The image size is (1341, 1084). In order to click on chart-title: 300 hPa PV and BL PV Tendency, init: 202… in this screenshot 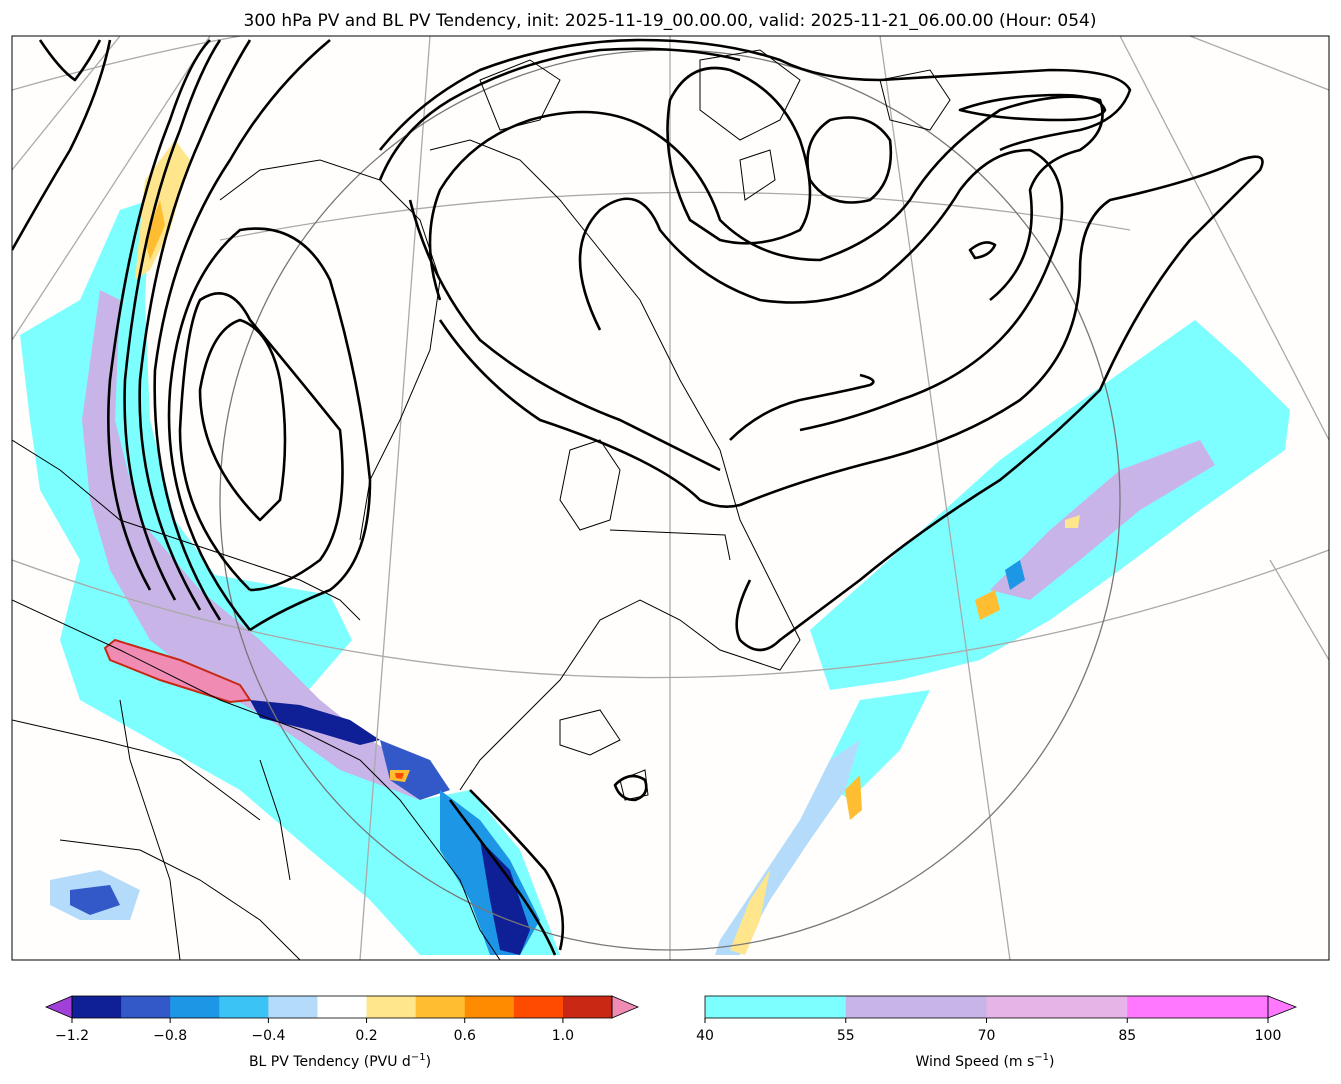, I will do `click(670, 21)`.